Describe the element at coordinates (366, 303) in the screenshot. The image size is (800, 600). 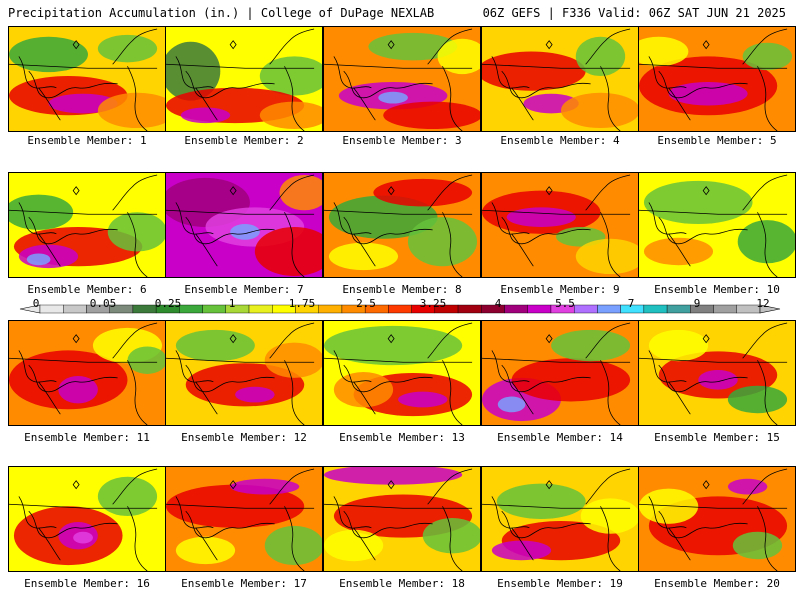
I see `color-scale-tick-label: 2.5` at that location.